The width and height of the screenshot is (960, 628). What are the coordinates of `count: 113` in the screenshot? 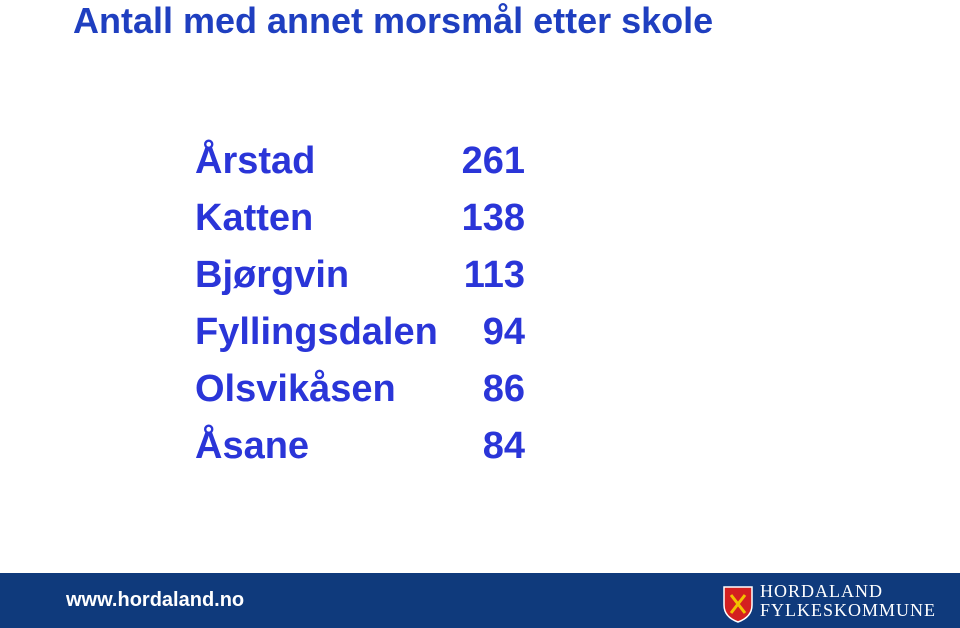 It's located at (494, 275).